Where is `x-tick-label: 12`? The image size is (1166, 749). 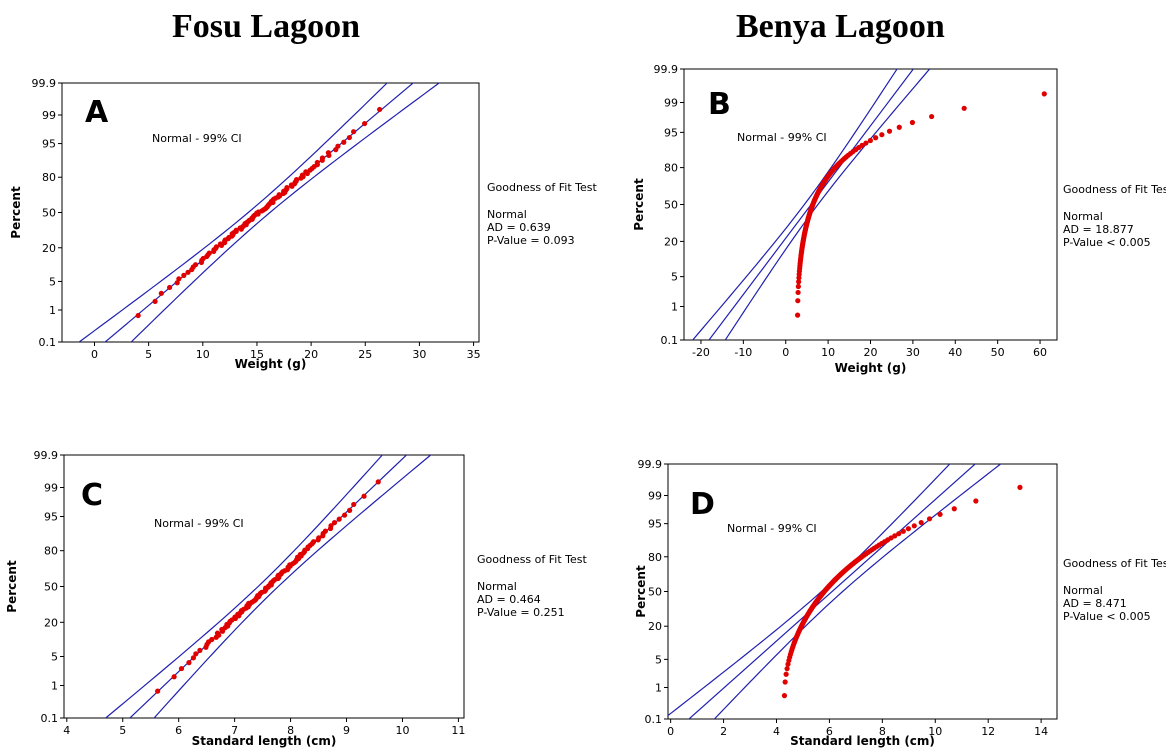
x-tick-label: 12 is located at coordinates (988, 731).